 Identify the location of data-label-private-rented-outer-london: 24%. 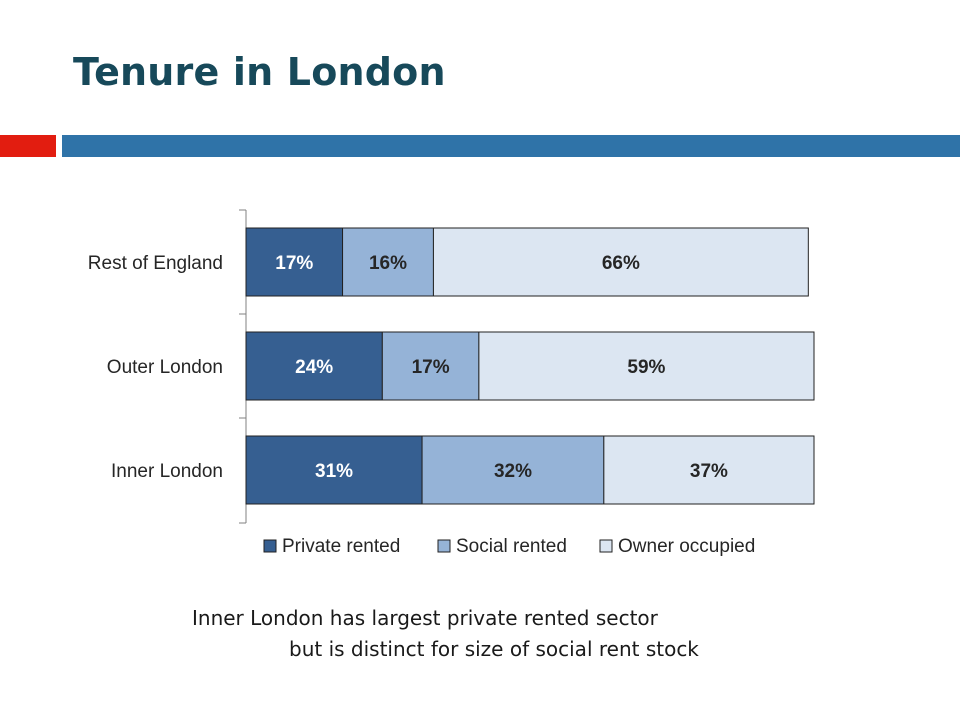
(314, 367).